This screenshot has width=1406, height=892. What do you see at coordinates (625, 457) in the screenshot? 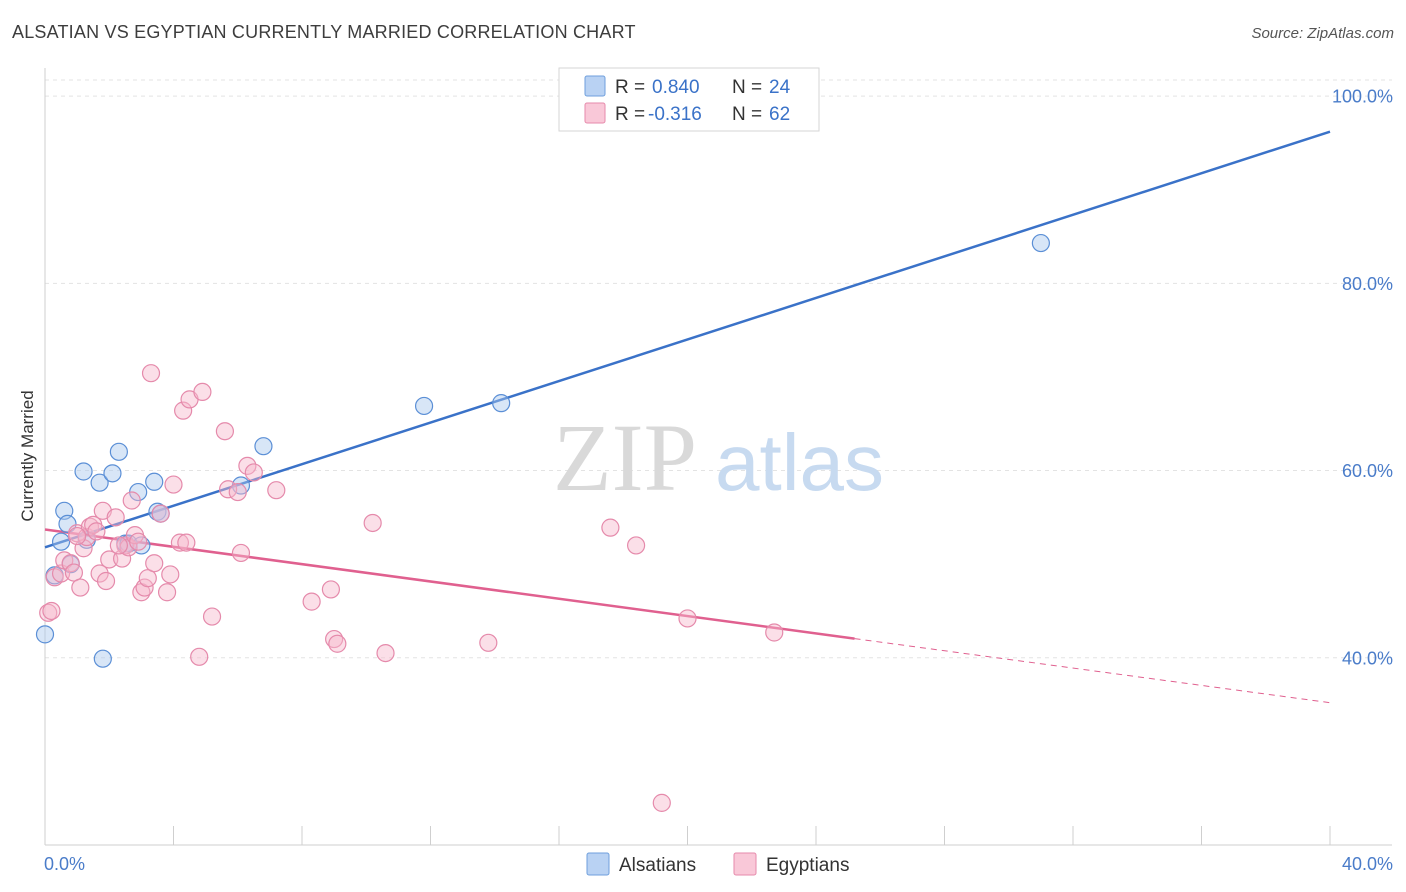
I see `watermark-zip: ZIP` at bounding box center [625, 457].